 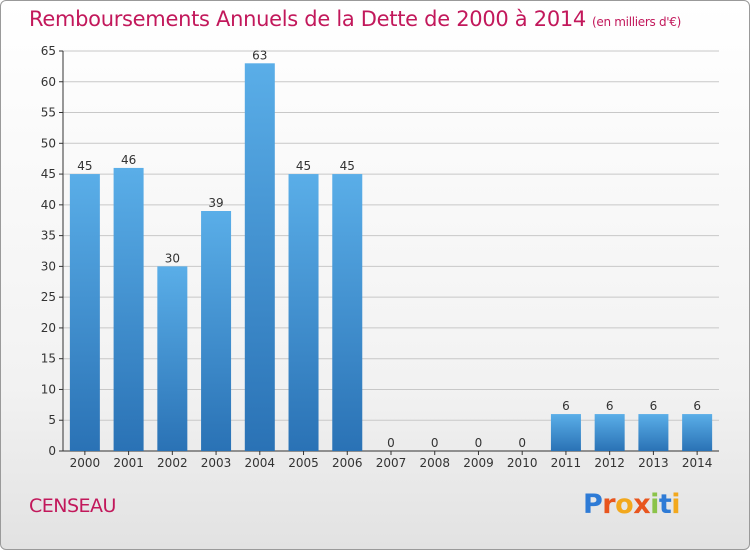 I want to click on commune-name: CENSEAU, so click(x=72, y=506).